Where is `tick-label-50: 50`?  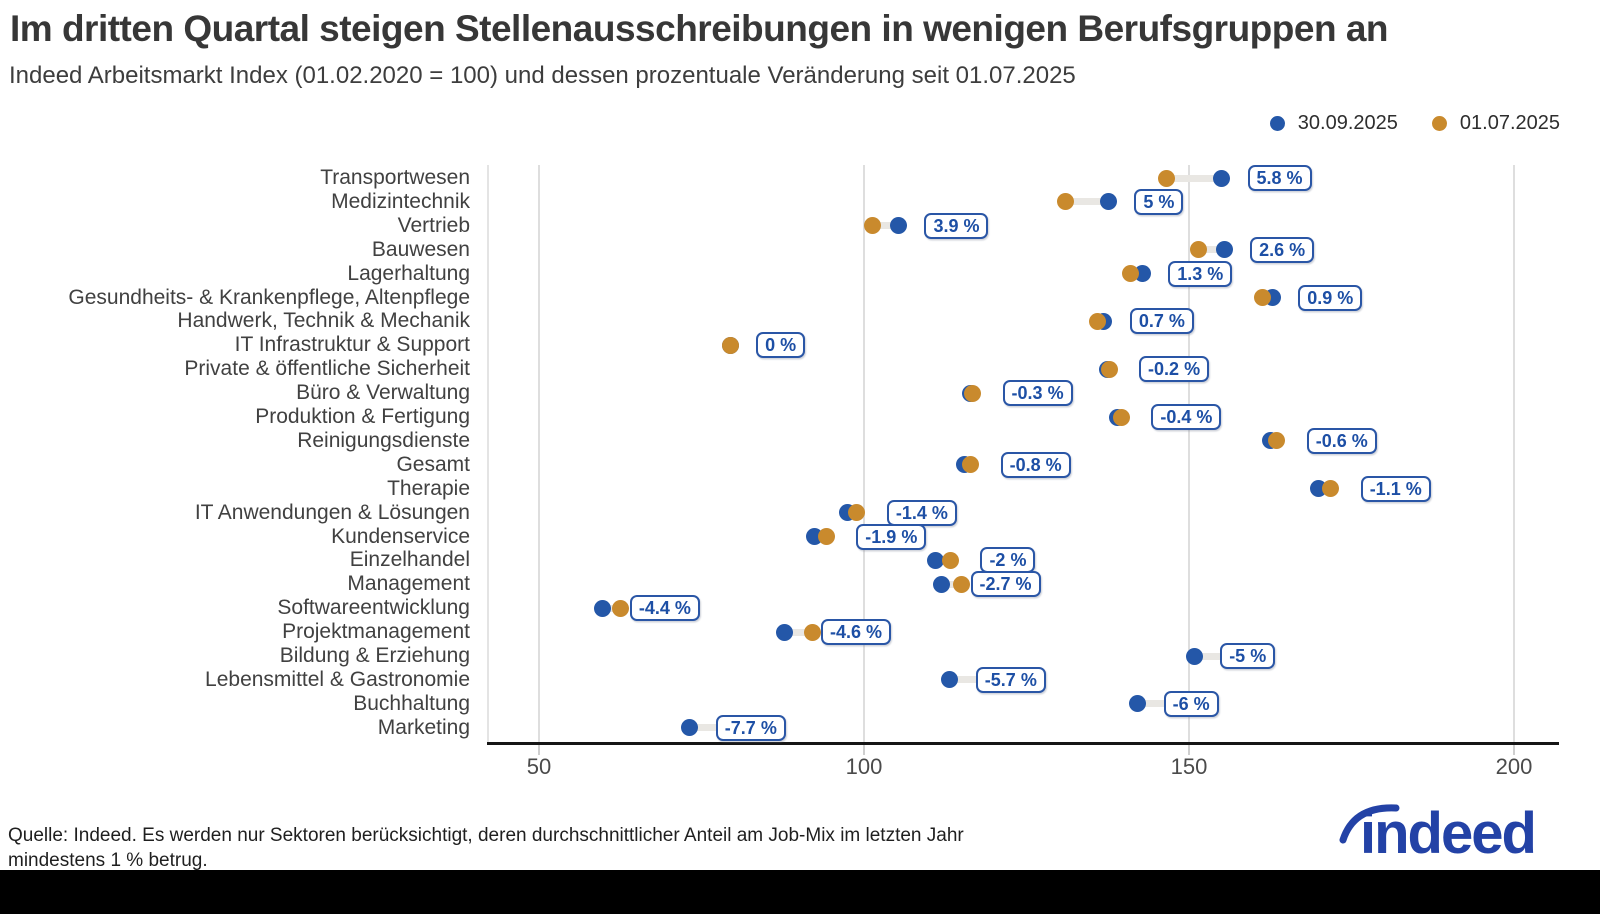
tick-label-50: 50 is located at coordinates (539, 766).